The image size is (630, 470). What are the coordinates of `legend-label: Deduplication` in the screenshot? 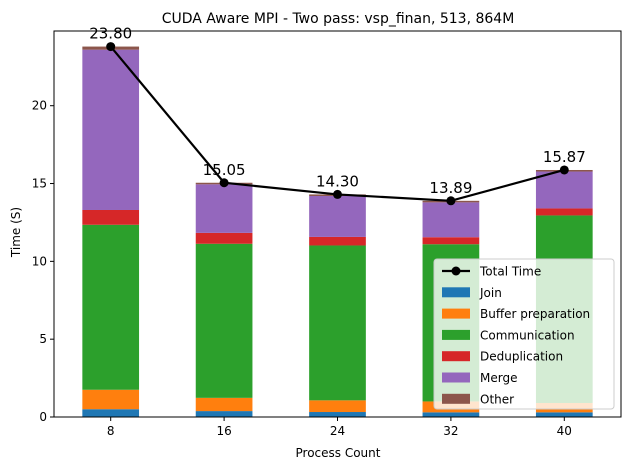 It's located at (521, 357).